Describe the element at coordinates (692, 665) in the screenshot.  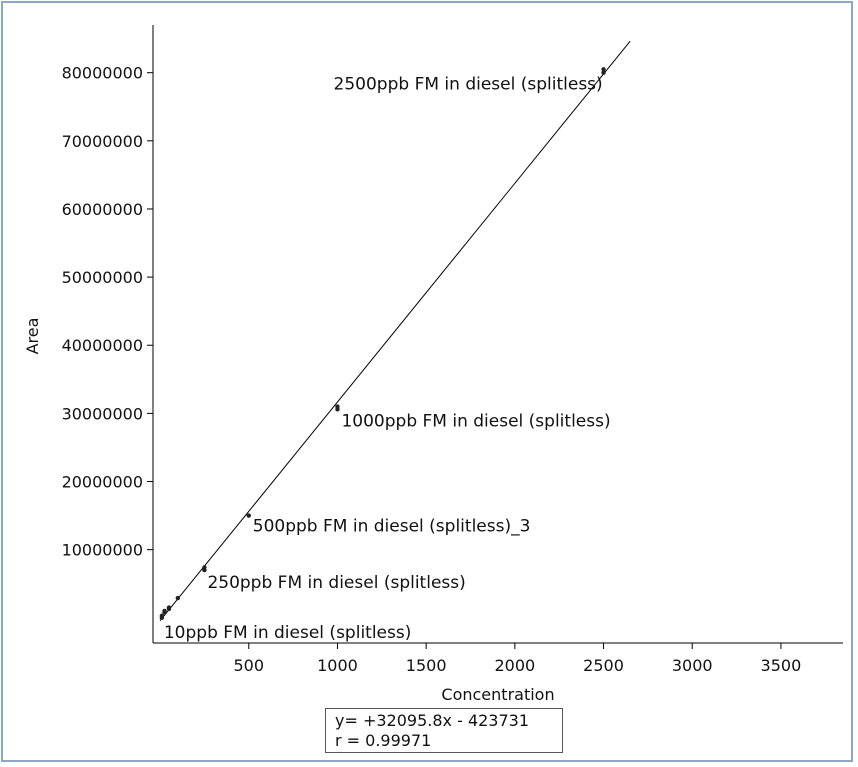
I see `x-tick-label: 3000` at that location.